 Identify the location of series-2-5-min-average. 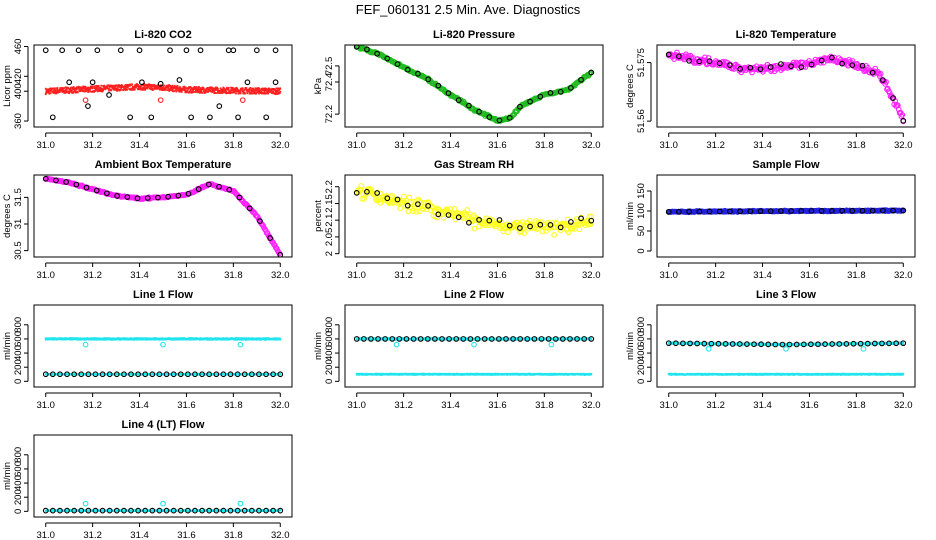
(474, 84).